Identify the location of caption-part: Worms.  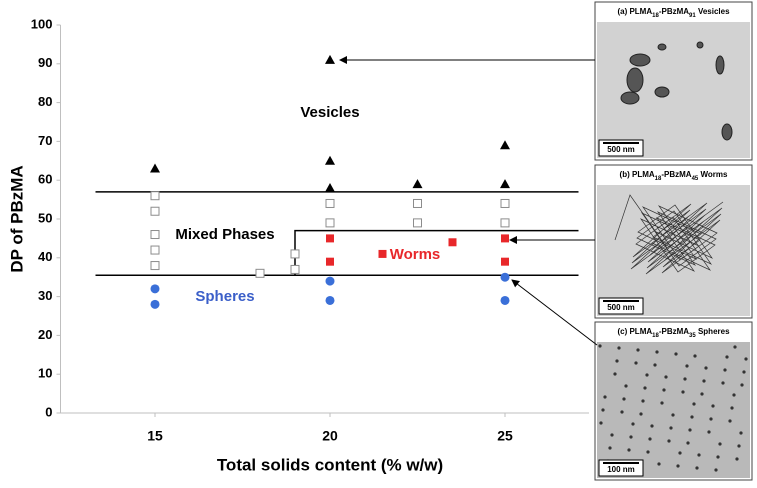
(713, 174).